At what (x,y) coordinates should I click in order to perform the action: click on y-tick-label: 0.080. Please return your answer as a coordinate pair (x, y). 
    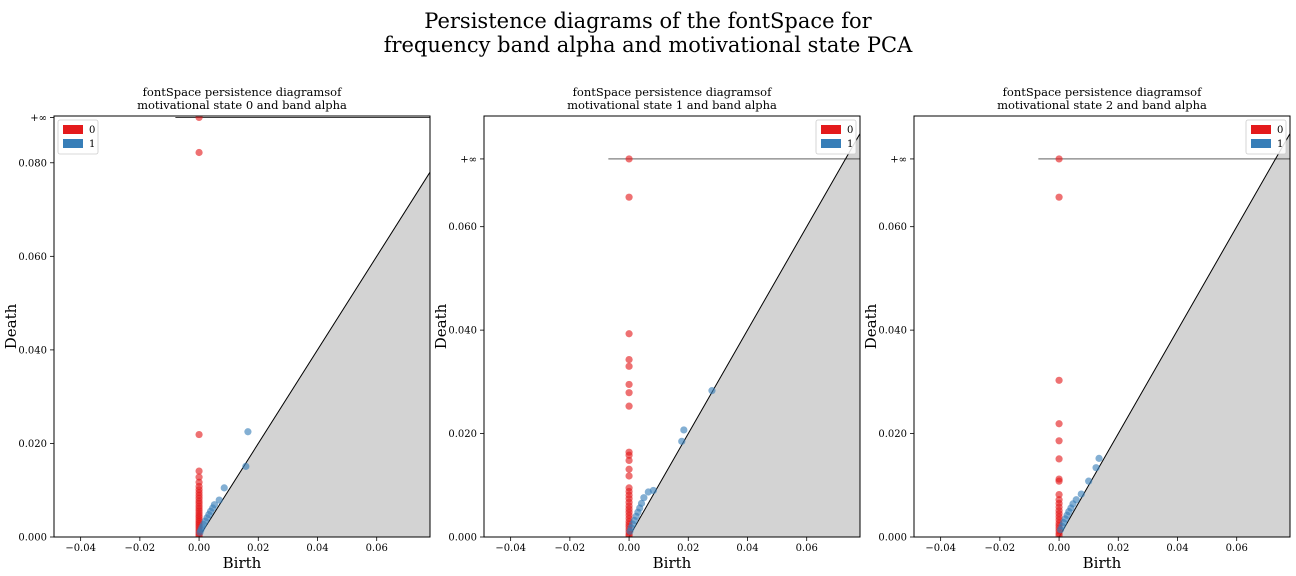
    Looking at the image, I should click on (32, 163).